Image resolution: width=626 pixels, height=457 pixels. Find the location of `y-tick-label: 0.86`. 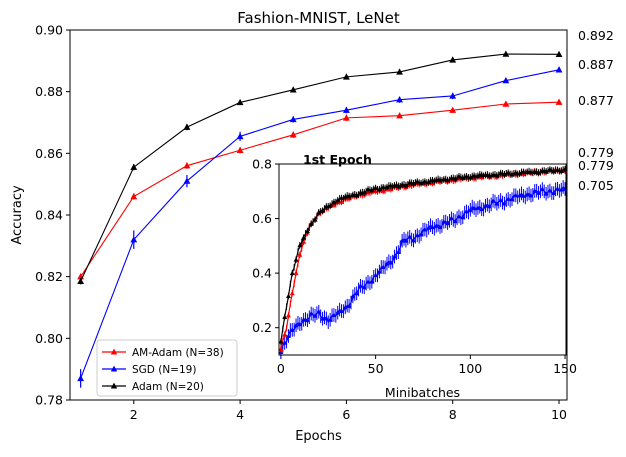

y-tick-label: 0.86 is located at coordinates (49, 153).